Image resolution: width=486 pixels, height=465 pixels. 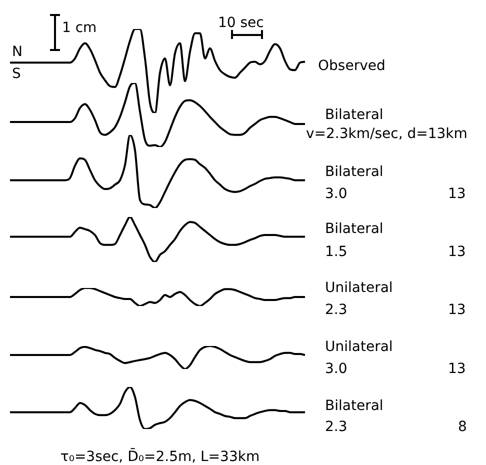 What do you see at coordinates (336, 252) in the screenshot?
I see `text: 1.5` at bounding box center [336, 252].